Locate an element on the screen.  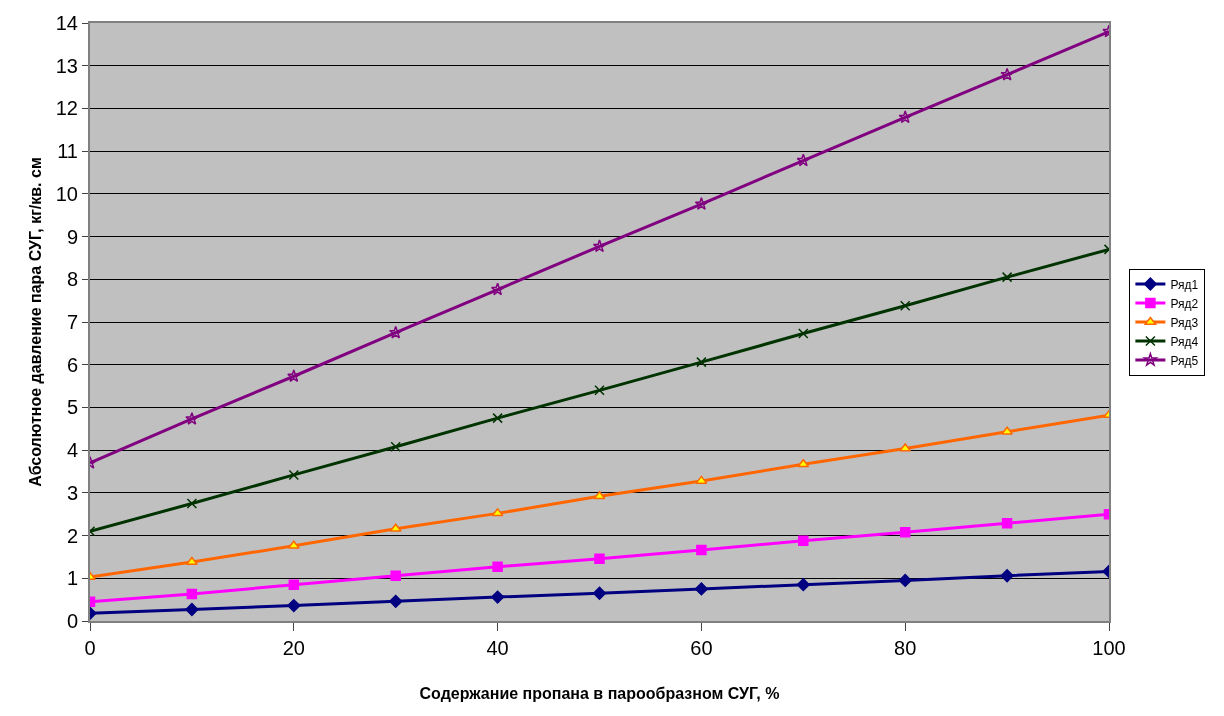
y-tick-label: 6 is located at coordinates (72, 364).